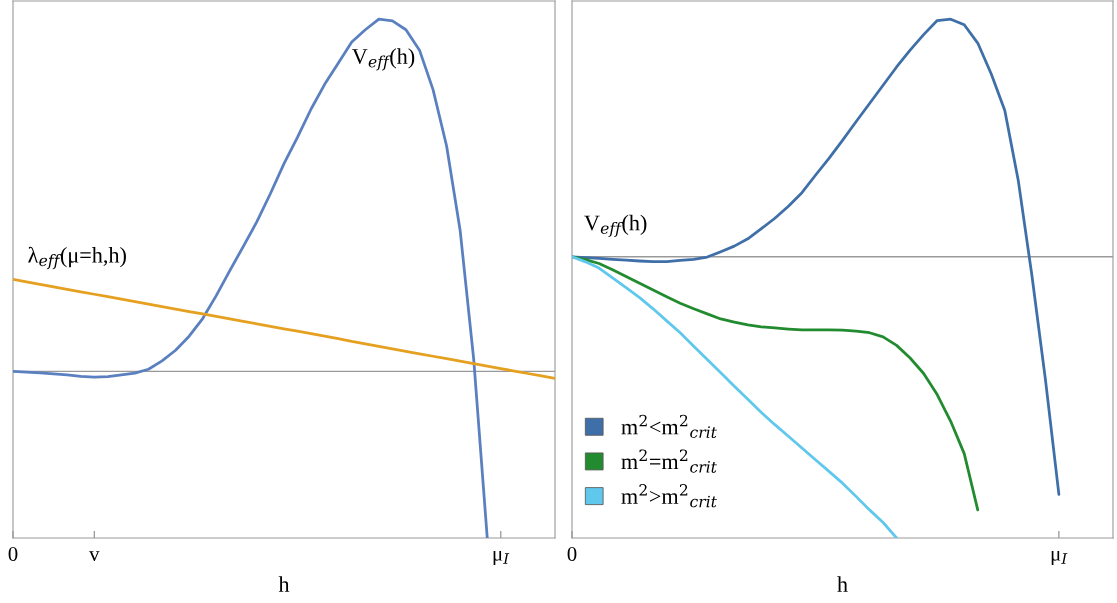 This screenshot has width=1117, height=603. I want to click on legend-label: m$^{2}$=m$^{2}$$_{crit}$, so click(669, 461).